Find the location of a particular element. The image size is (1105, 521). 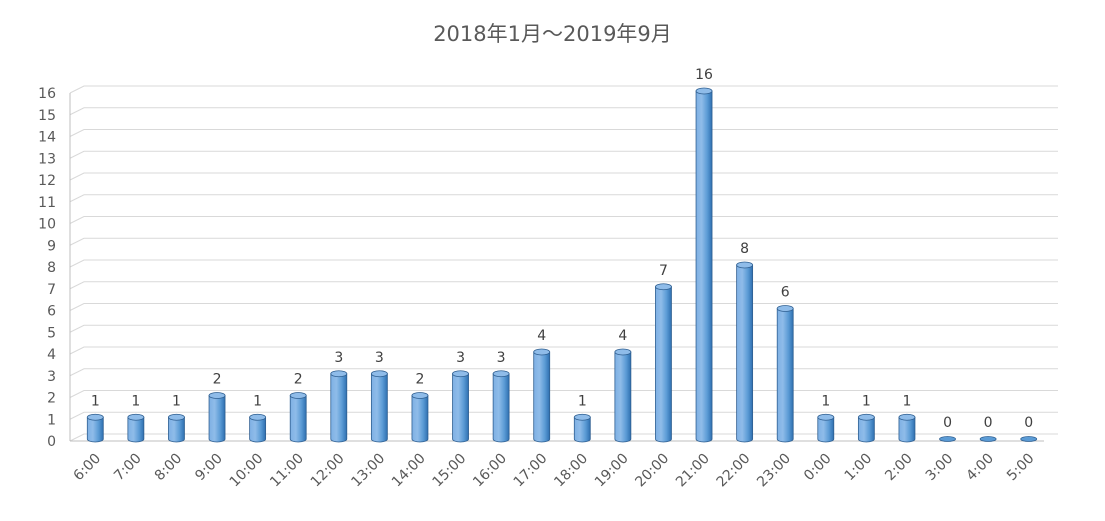

y-tick-label: 13 is located at coordinates (47, 159).